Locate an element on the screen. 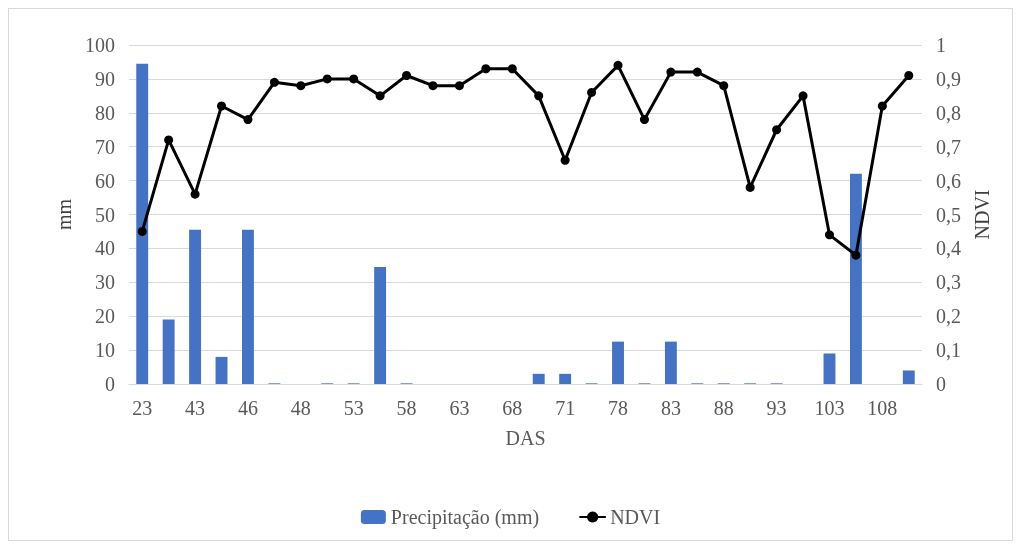 This screenshot has height=549, width=1023. y-tick-label: 40 is located at coordinates (105, 248).